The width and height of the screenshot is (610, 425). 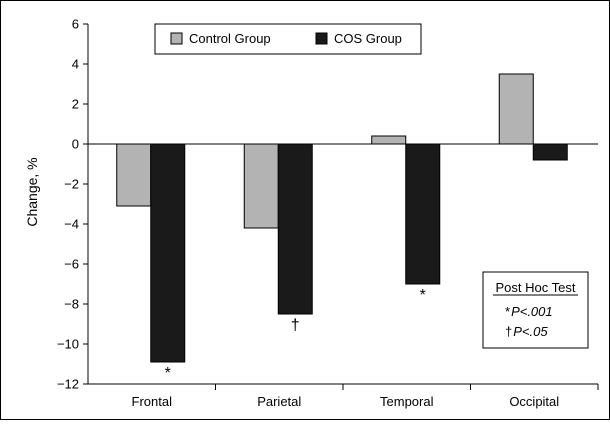 What do you see at coordinates (407, 401) in the screenshot?
I see `x-tick-label-temporal: Temporal` at bounding box center [407, 401].